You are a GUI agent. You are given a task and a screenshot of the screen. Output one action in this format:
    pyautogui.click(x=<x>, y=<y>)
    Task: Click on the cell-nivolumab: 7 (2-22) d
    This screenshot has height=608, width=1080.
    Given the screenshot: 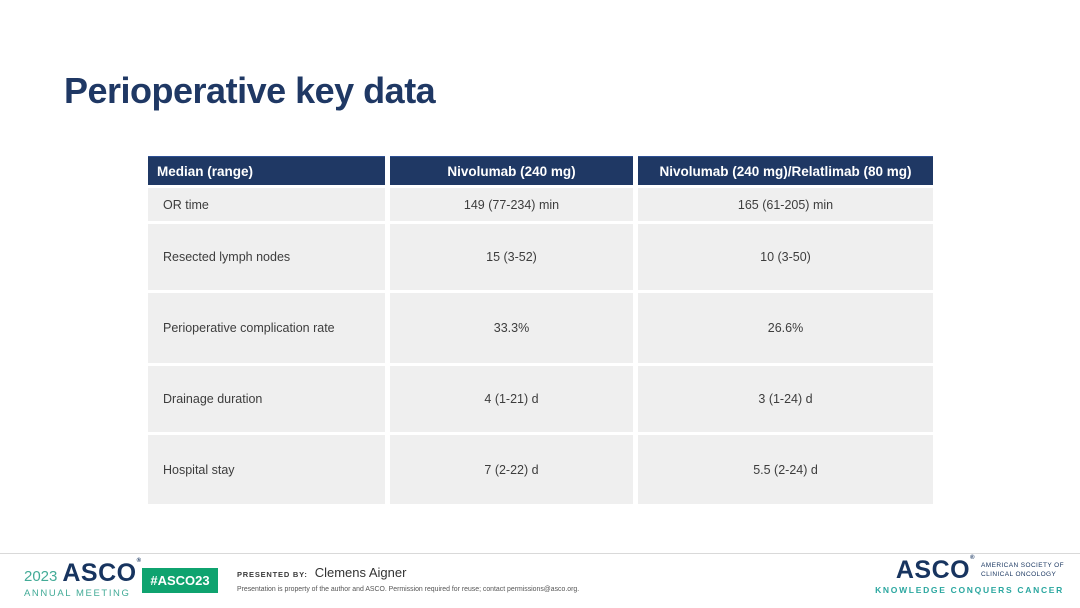 What is the action you would take?
    pyautogui.click(x=511, y=469)
    